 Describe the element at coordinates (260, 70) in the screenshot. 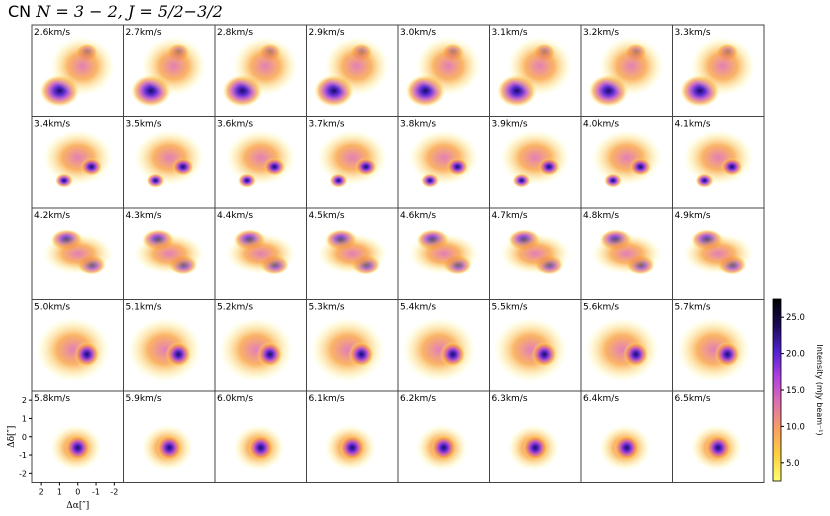

I see `channel-panel: 2.8km/s` at that location.